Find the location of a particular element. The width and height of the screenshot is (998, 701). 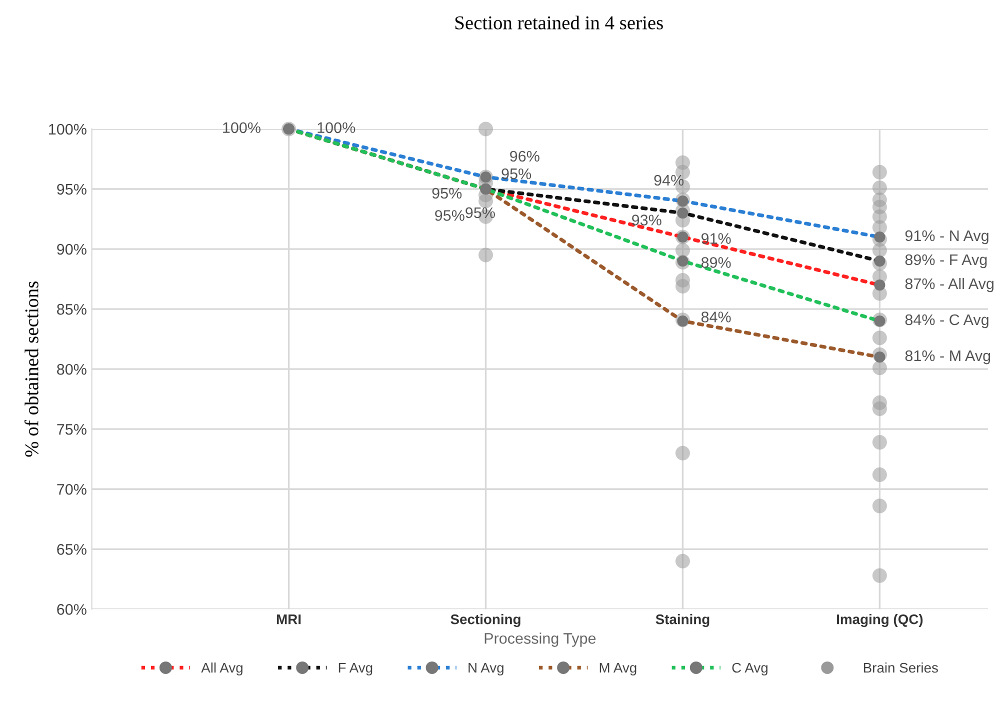

x-tick-label: Imaging (QC) is located at coordinates (880, 621).